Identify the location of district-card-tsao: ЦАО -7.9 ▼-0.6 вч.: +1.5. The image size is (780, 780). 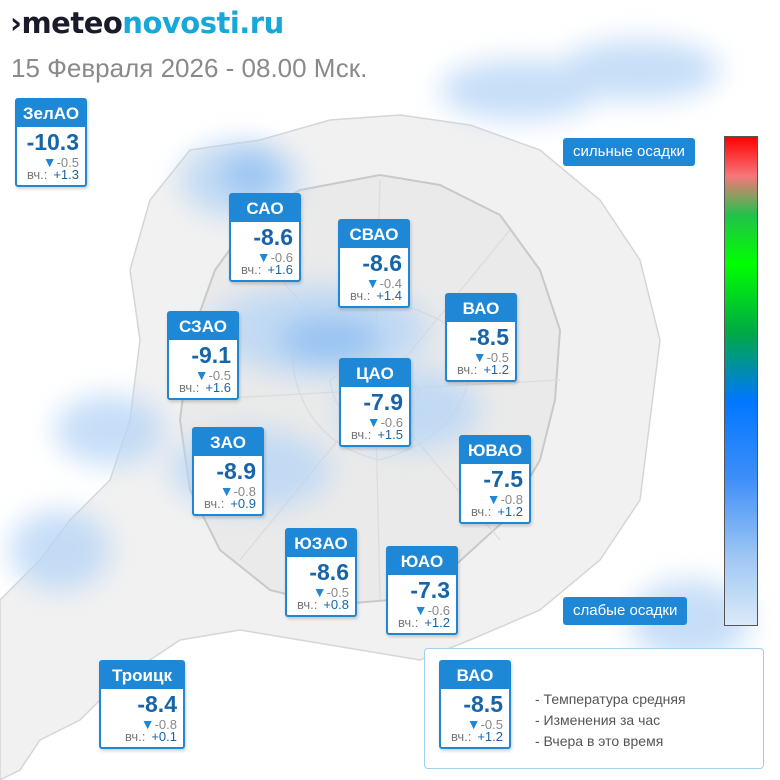
(375, 402).